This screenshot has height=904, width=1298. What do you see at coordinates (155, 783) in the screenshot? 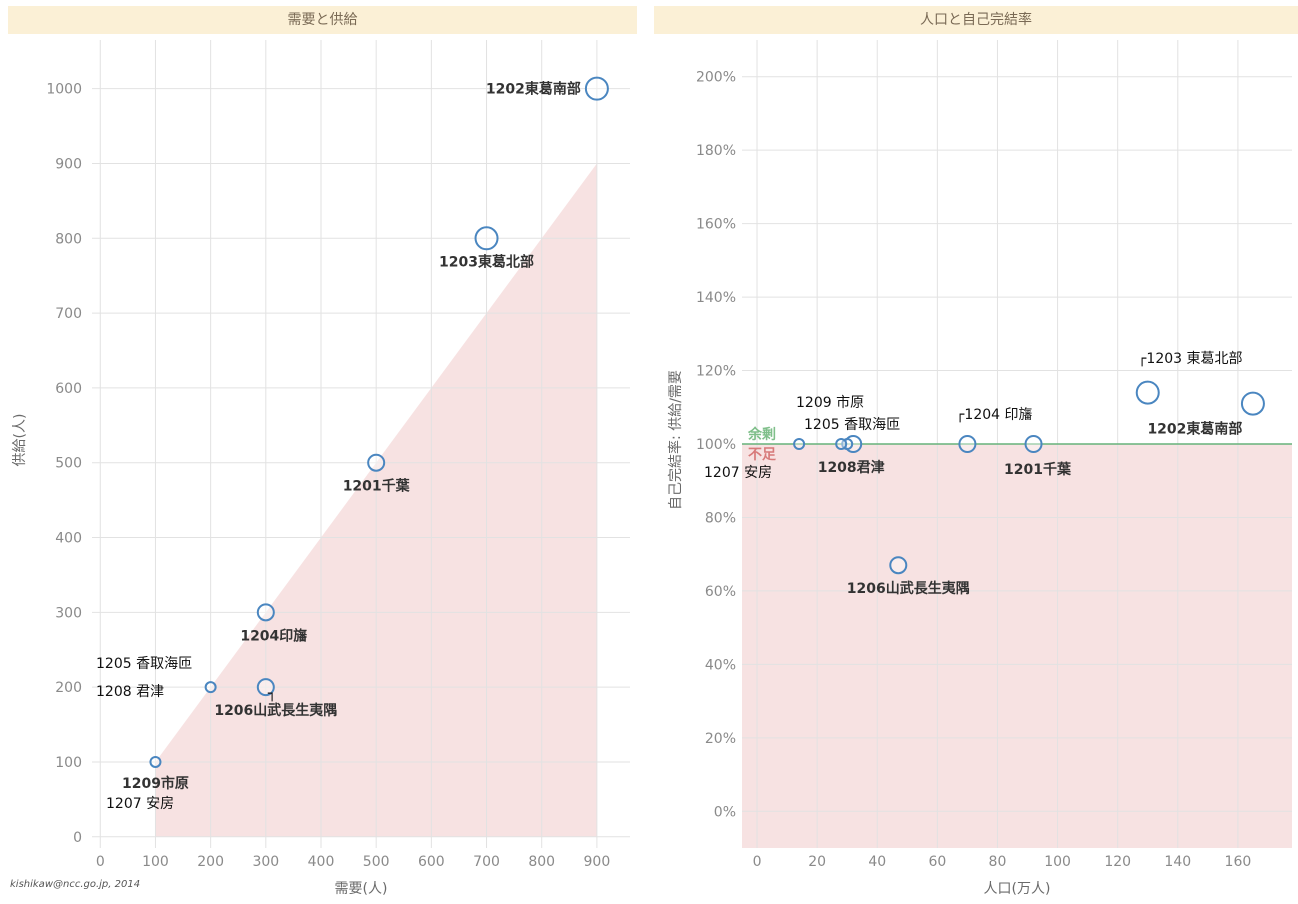
I see `left-point-label: 1209市原` at bounding box center [155, 783].